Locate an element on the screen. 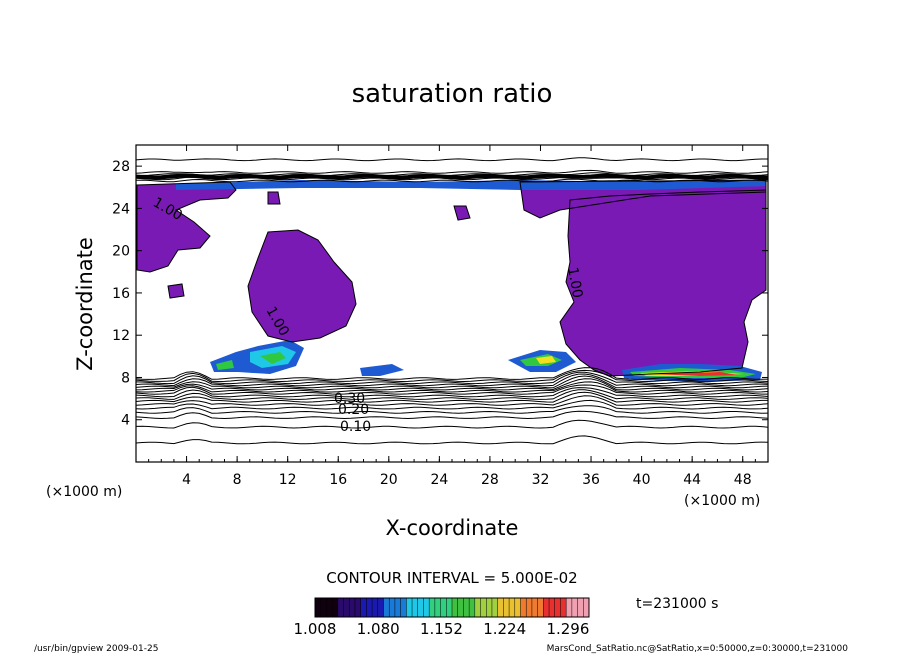 This screenshot has width=904, height=654. x-unit-label: (×1000 m) is located at coordinates (722, 501).